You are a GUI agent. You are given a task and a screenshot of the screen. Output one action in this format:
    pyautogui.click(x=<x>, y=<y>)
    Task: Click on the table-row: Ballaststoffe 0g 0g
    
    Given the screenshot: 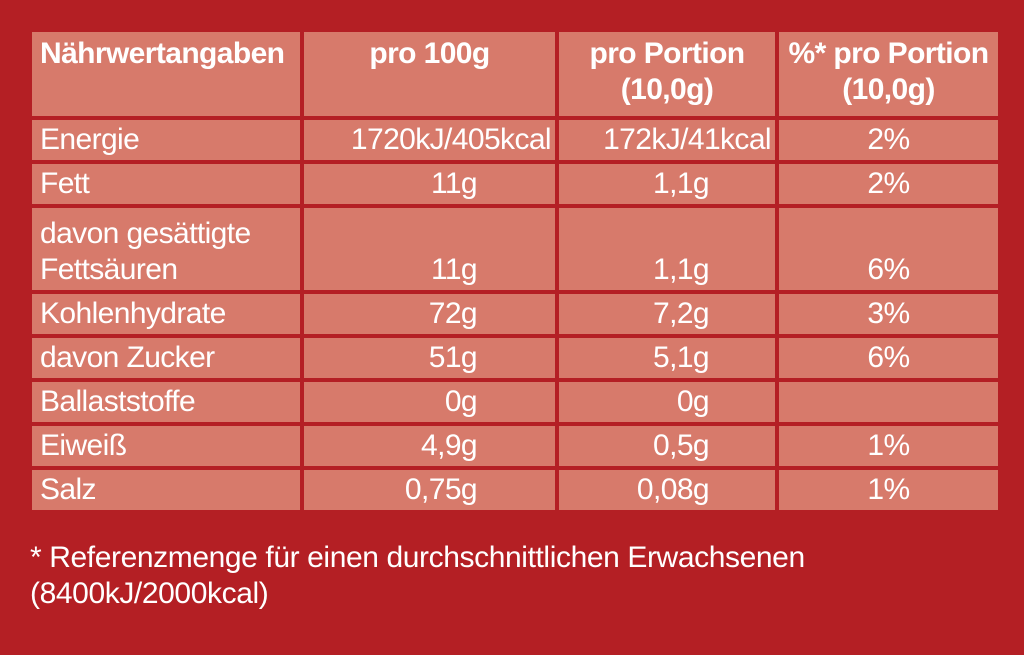 What is the action you would take?
    pyautogui.click(x=515, y=402)
    